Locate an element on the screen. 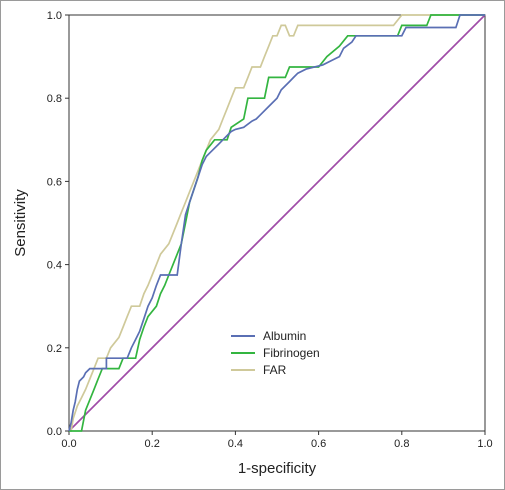  legend-label: Albumin is located at coordinates (284, 336).